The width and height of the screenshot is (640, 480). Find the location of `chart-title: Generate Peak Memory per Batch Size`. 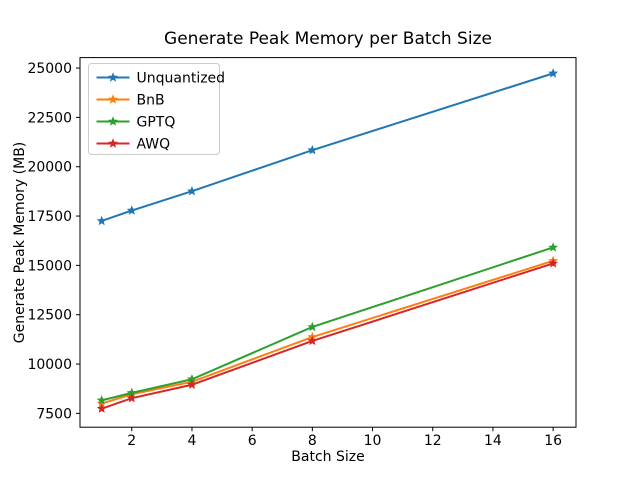

chart-title: Generate Peak Memory per Batch Size is located at coordinates (328, 39).